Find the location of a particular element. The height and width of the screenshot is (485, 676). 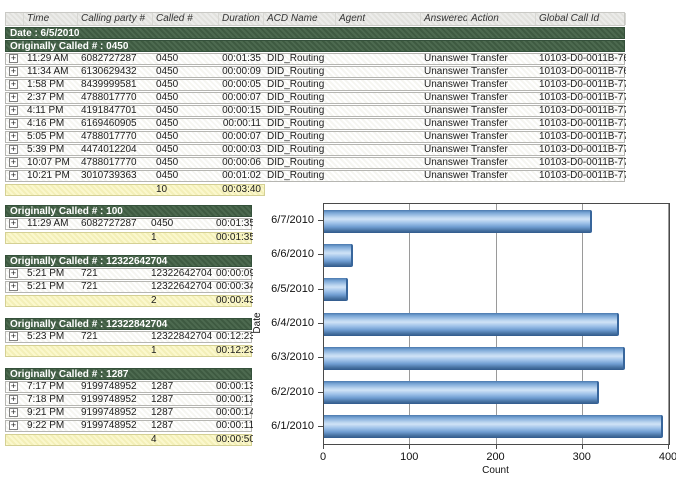

cell-calling: 6082727287 is located at coordinates (109, 59).